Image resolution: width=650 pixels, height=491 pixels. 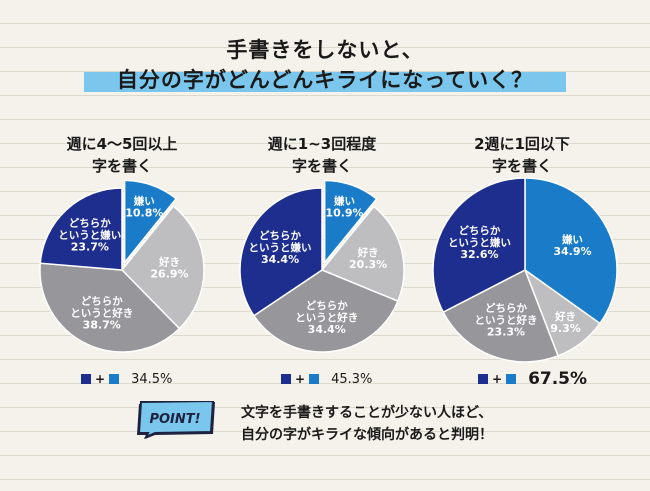 I want to click on chart2-value-somewhat-like: 34.4%, so click(x=327, y=329).